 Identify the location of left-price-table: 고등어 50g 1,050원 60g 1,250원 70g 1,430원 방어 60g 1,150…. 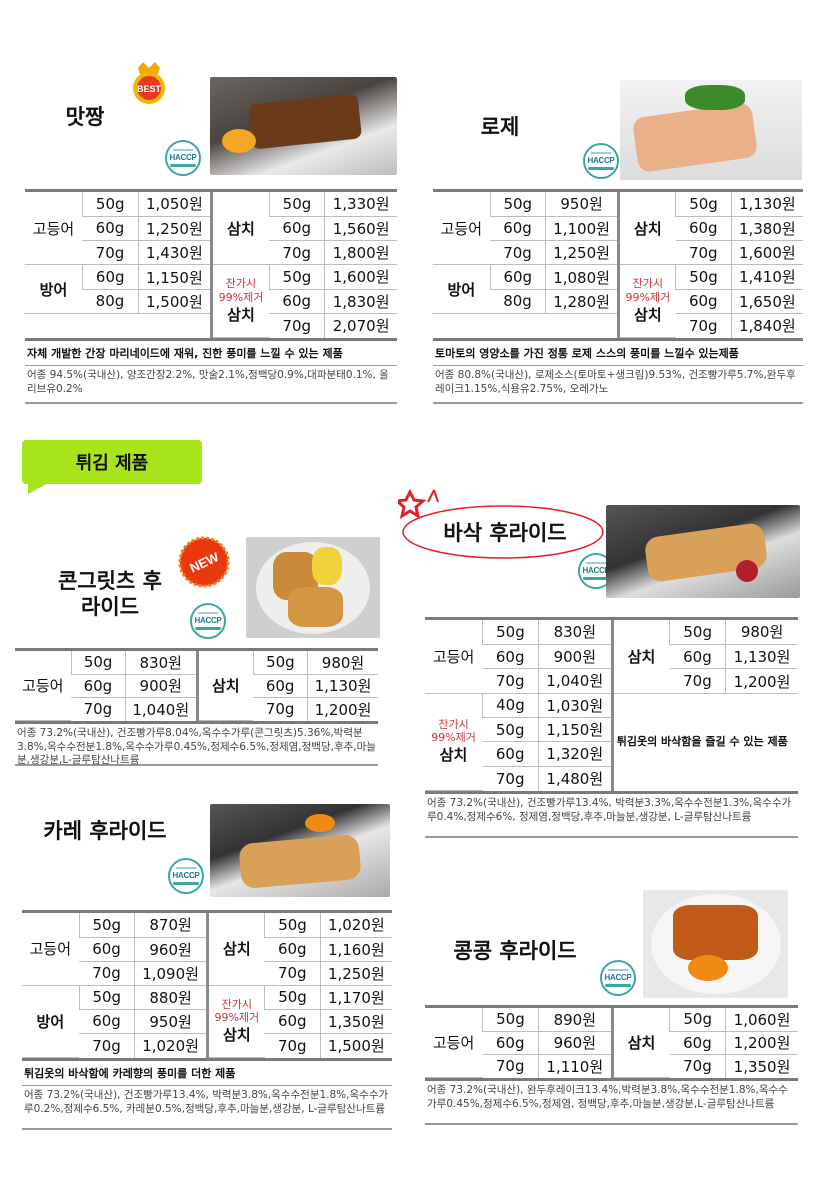
(118, 265).